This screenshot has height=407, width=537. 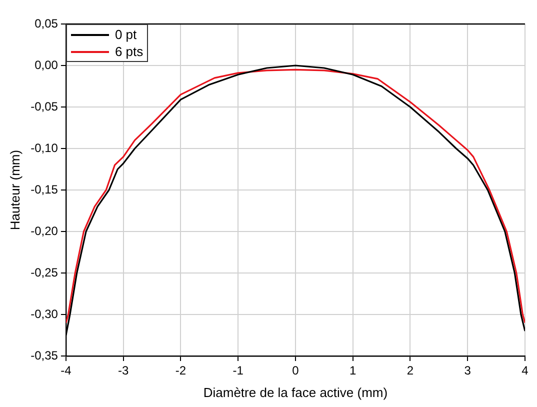 I want to click on x-tick-label: 4, so click(x=525, y=371).